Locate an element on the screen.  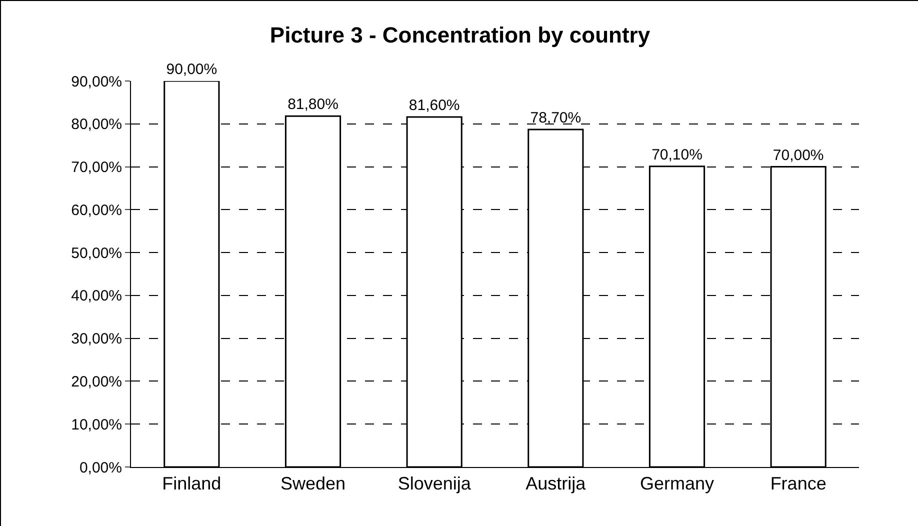
y-tick-label: 20,00% is located at coordinates (96, 381).